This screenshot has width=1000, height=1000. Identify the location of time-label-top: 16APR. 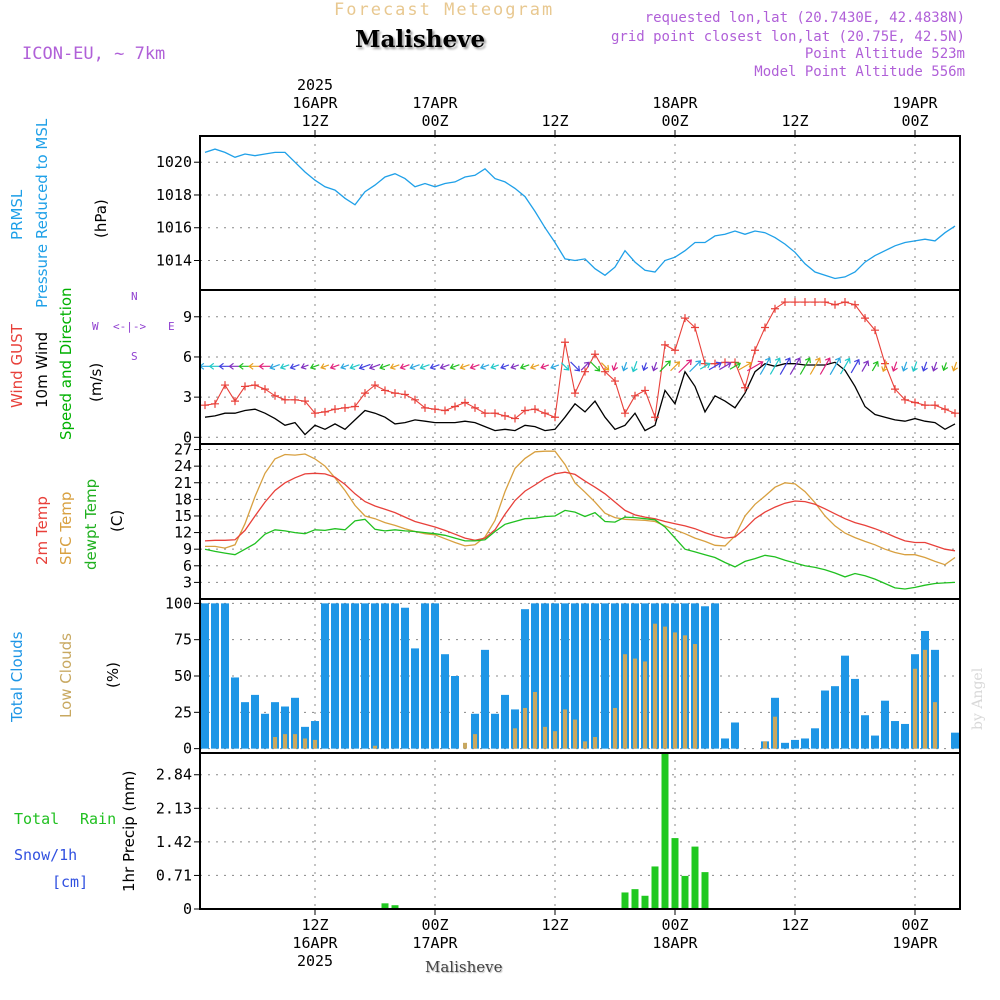
(315, 103).